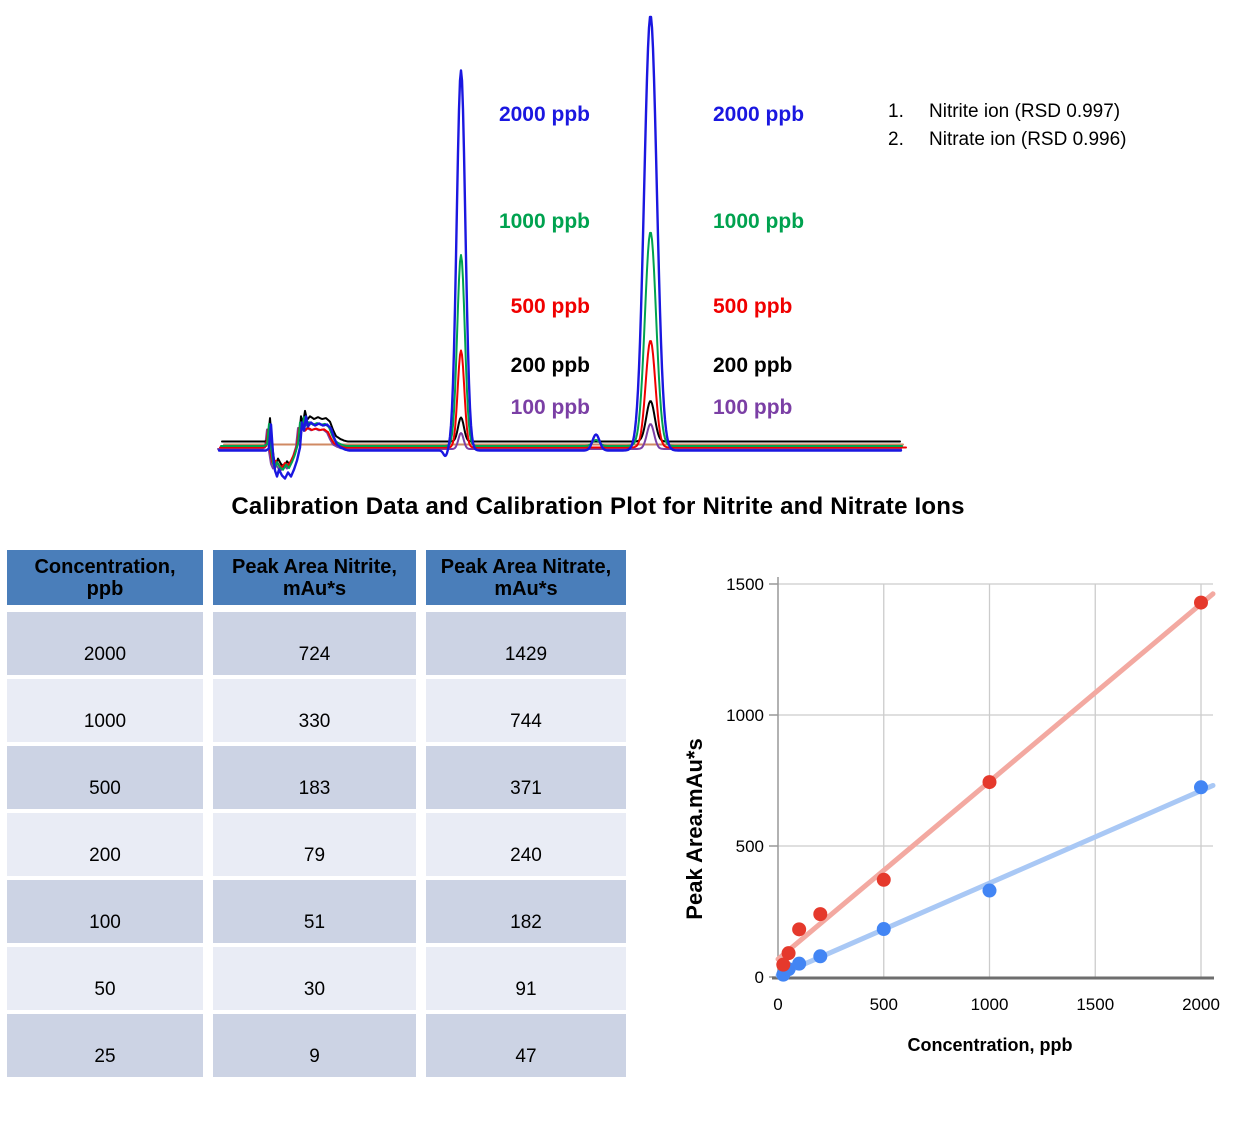  I want to click on table-header-cell: Peak Area Nitrate, mAu*s, so click(526, 577).